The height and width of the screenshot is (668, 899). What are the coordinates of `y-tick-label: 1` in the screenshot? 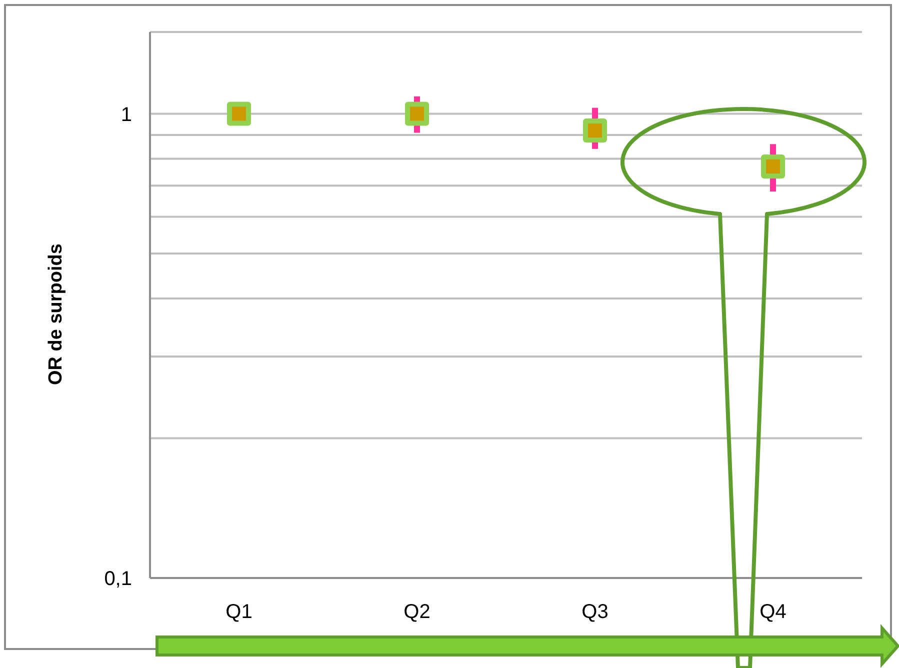 It's located at (126, 115).